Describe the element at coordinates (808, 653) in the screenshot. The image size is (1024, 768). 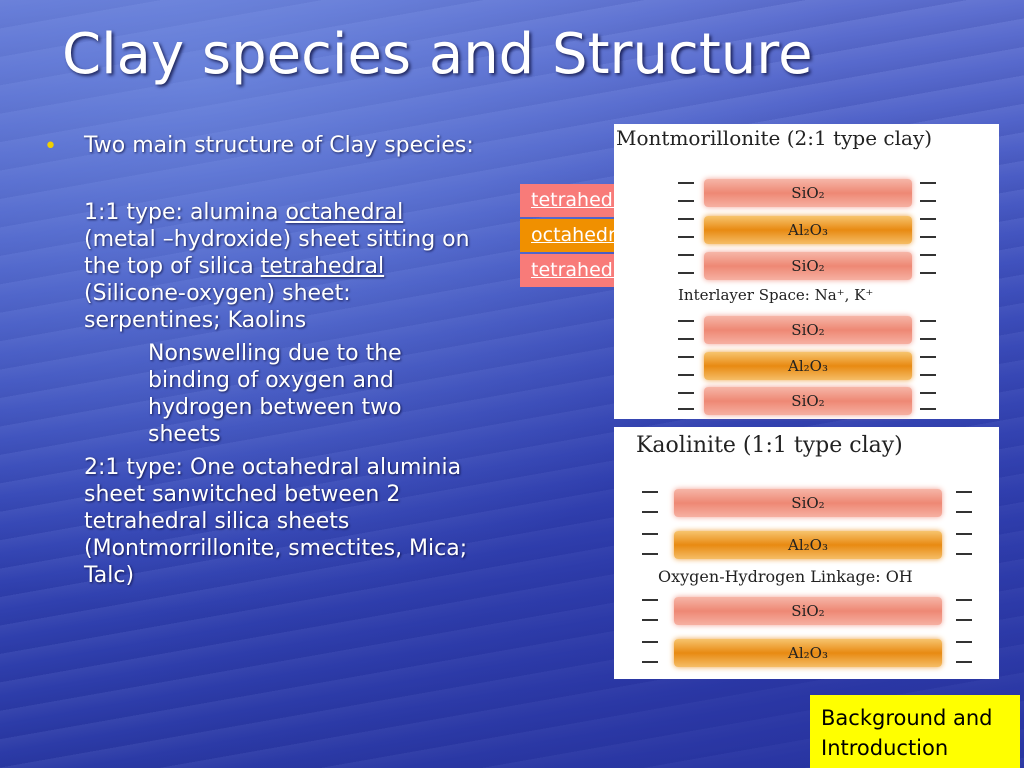
I see `kaol-layer-4: Al₂O₃` at that location.